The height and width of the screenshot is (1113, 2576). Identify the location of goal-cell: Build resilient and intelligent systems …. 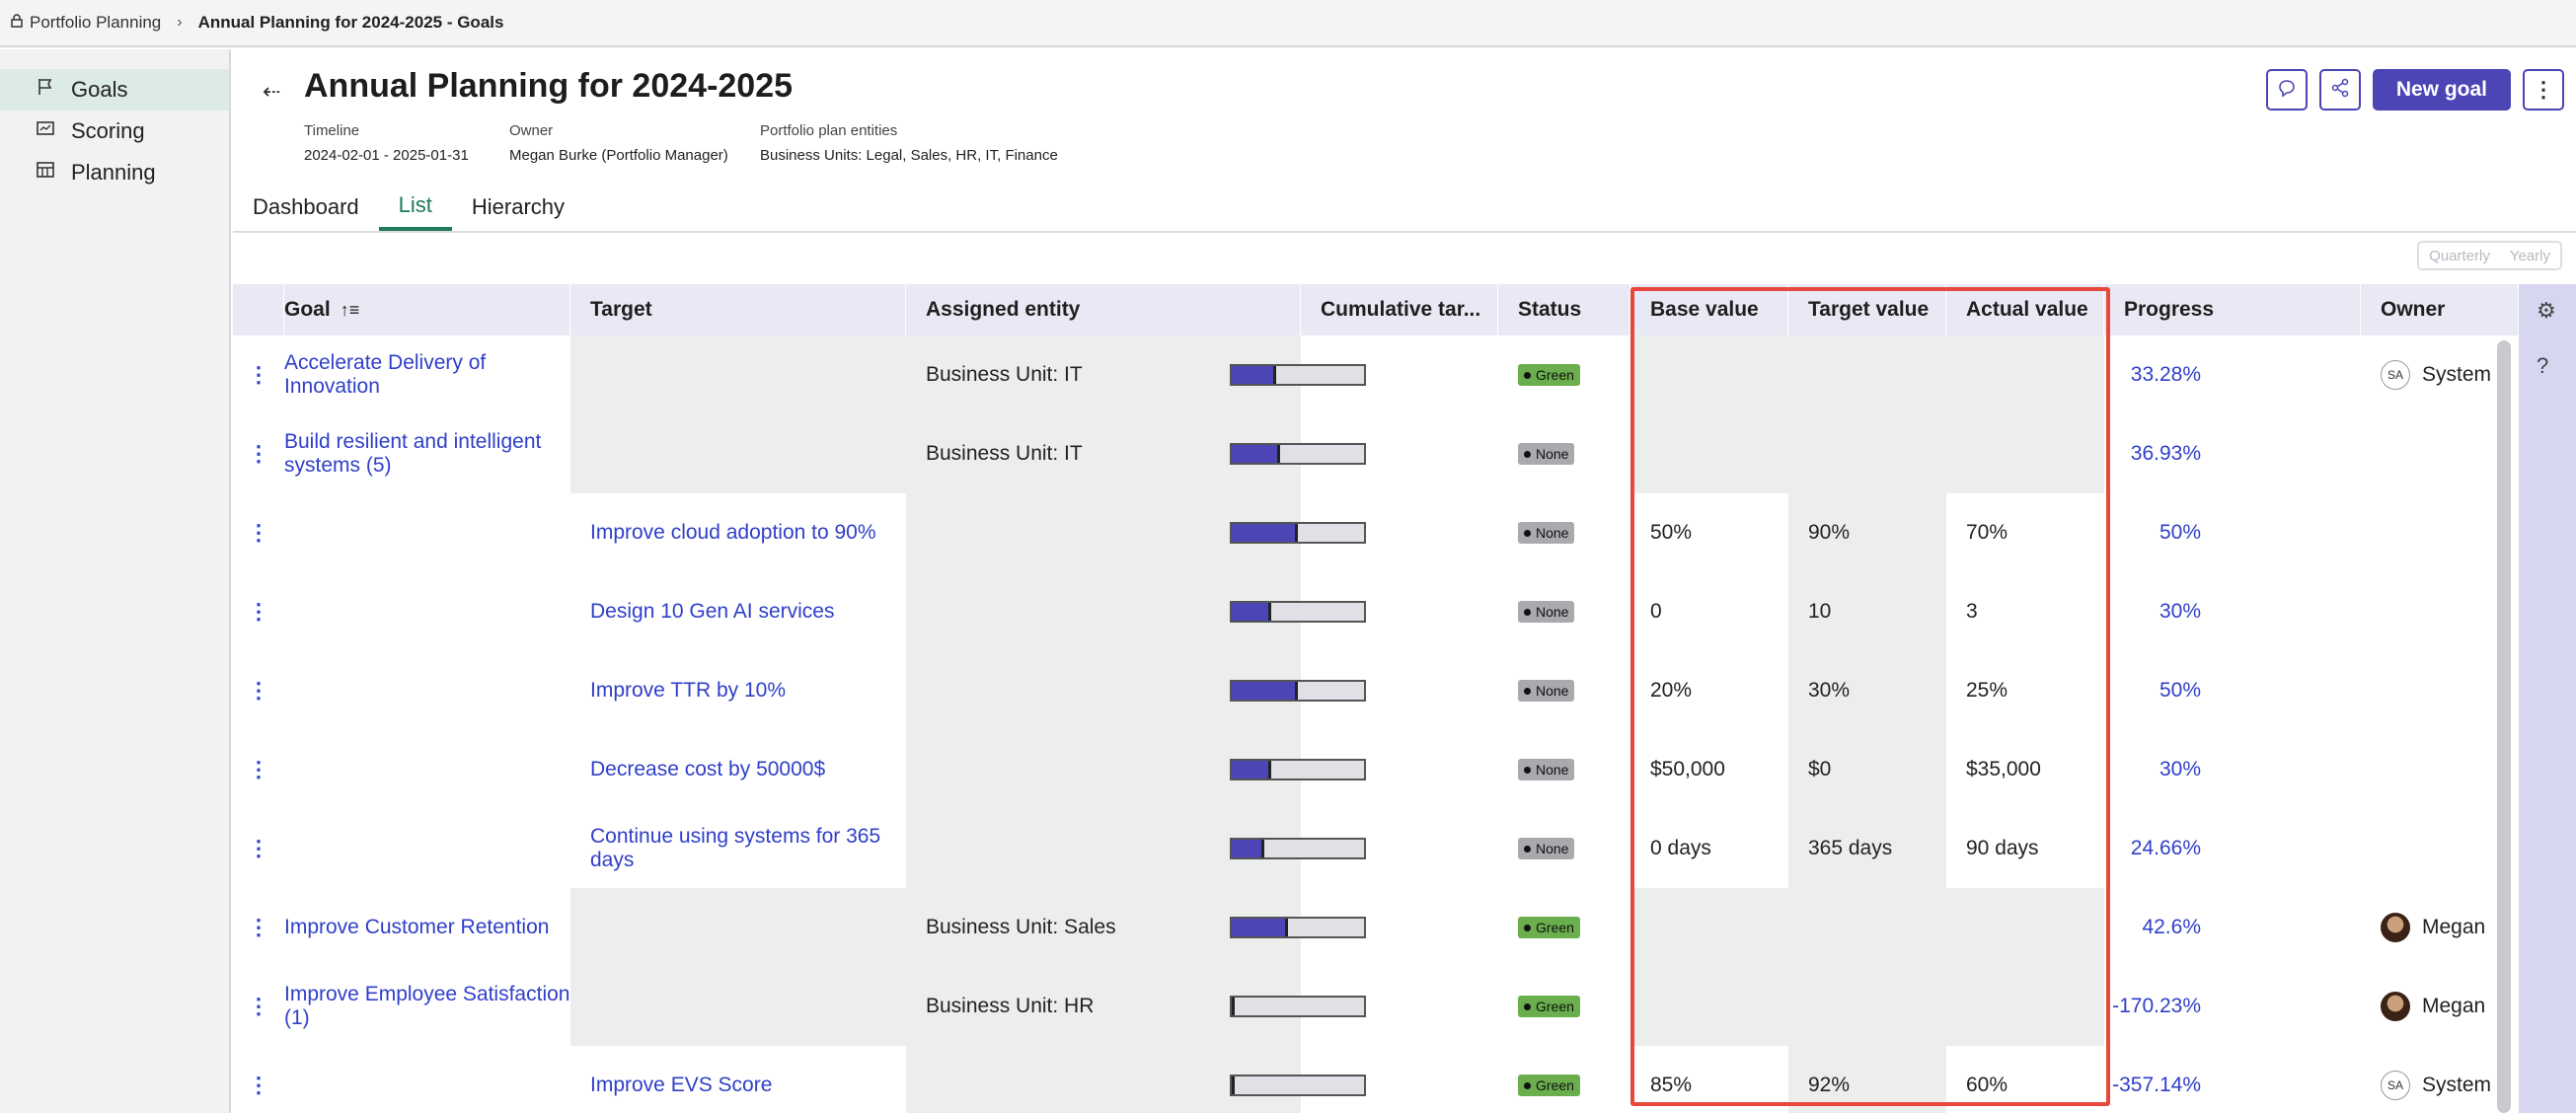
(427, 453).